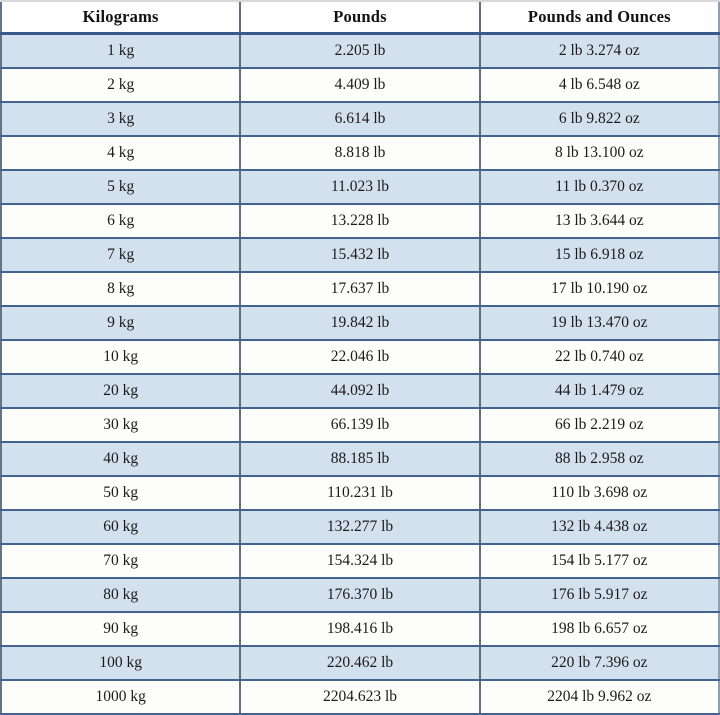 The height and width of the screenshot is (715, 720). I want to click on table-row: 90 kg 198.416 lb 198 lb 6.657 oz, so click(360, 629).